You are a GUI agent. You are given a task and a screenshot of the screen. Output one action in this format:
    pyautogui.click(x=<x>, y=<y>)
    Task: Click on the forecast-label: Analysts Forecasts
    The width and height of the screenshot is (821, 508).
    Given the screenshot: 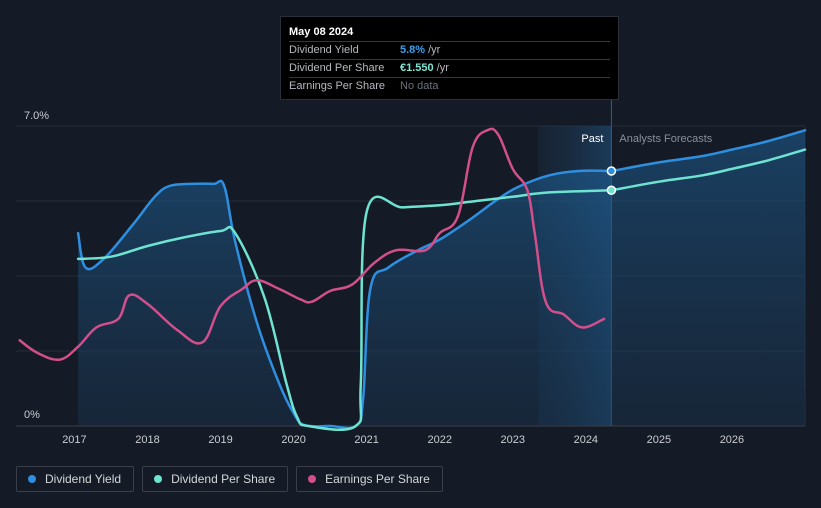 What is the action you would take?
    pyautogui.click(x=665, y=139)
    